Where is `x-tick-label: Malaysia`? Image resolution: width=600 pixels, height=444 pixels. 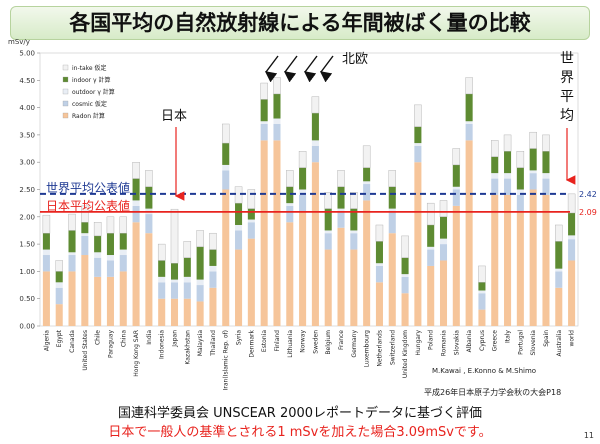
x-tick-label: Malaysia is located at coordinates (200, 343).